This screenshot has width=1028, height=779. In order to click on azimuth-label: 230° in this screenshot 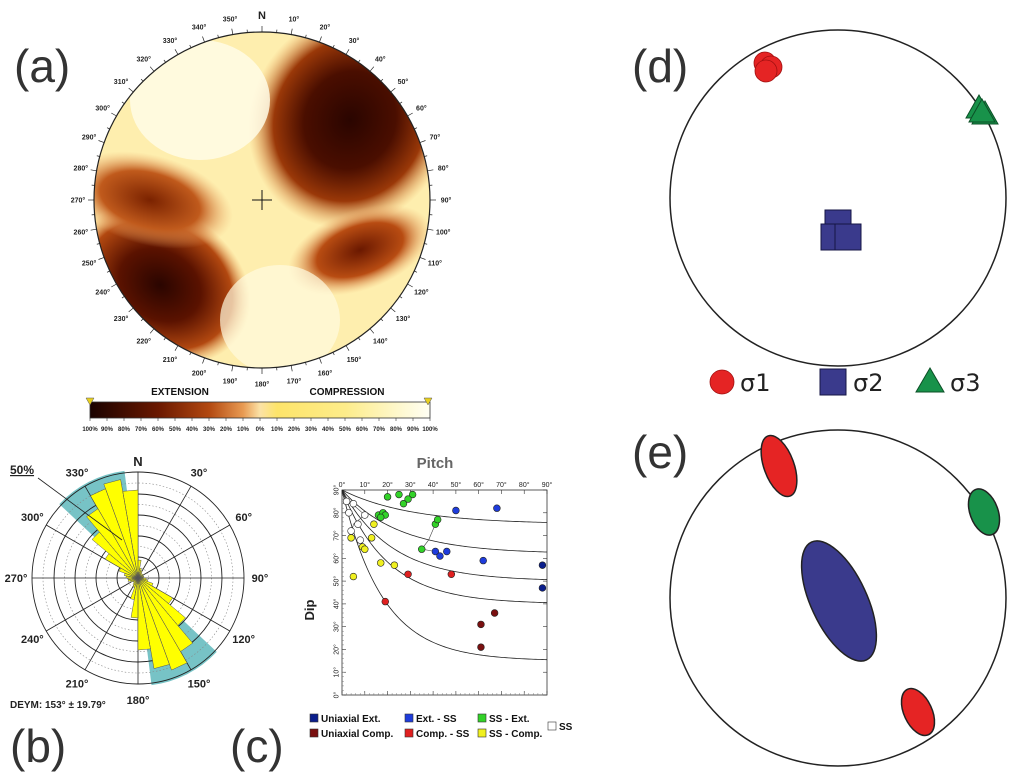, I will do `click(121, 319)`.